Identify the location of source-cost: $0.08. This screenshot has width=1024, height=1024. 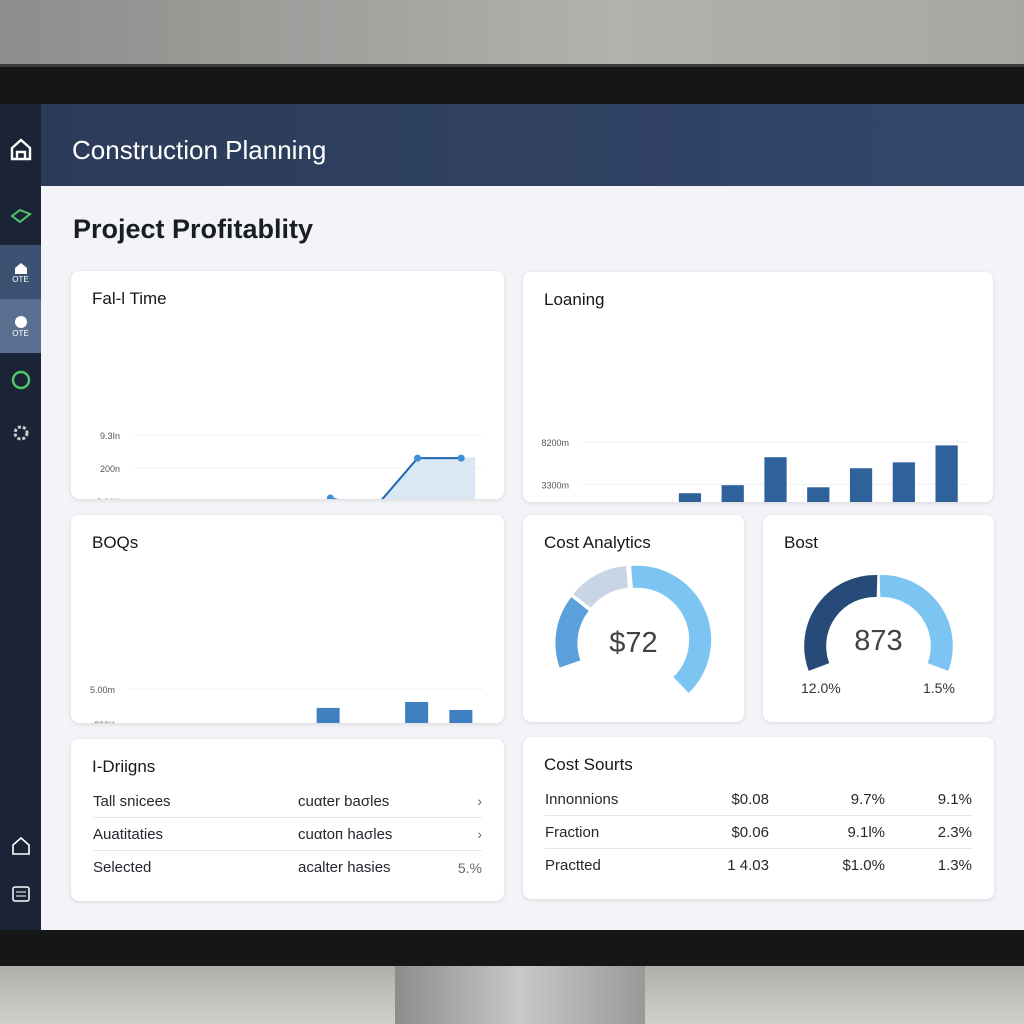
(750, 799).